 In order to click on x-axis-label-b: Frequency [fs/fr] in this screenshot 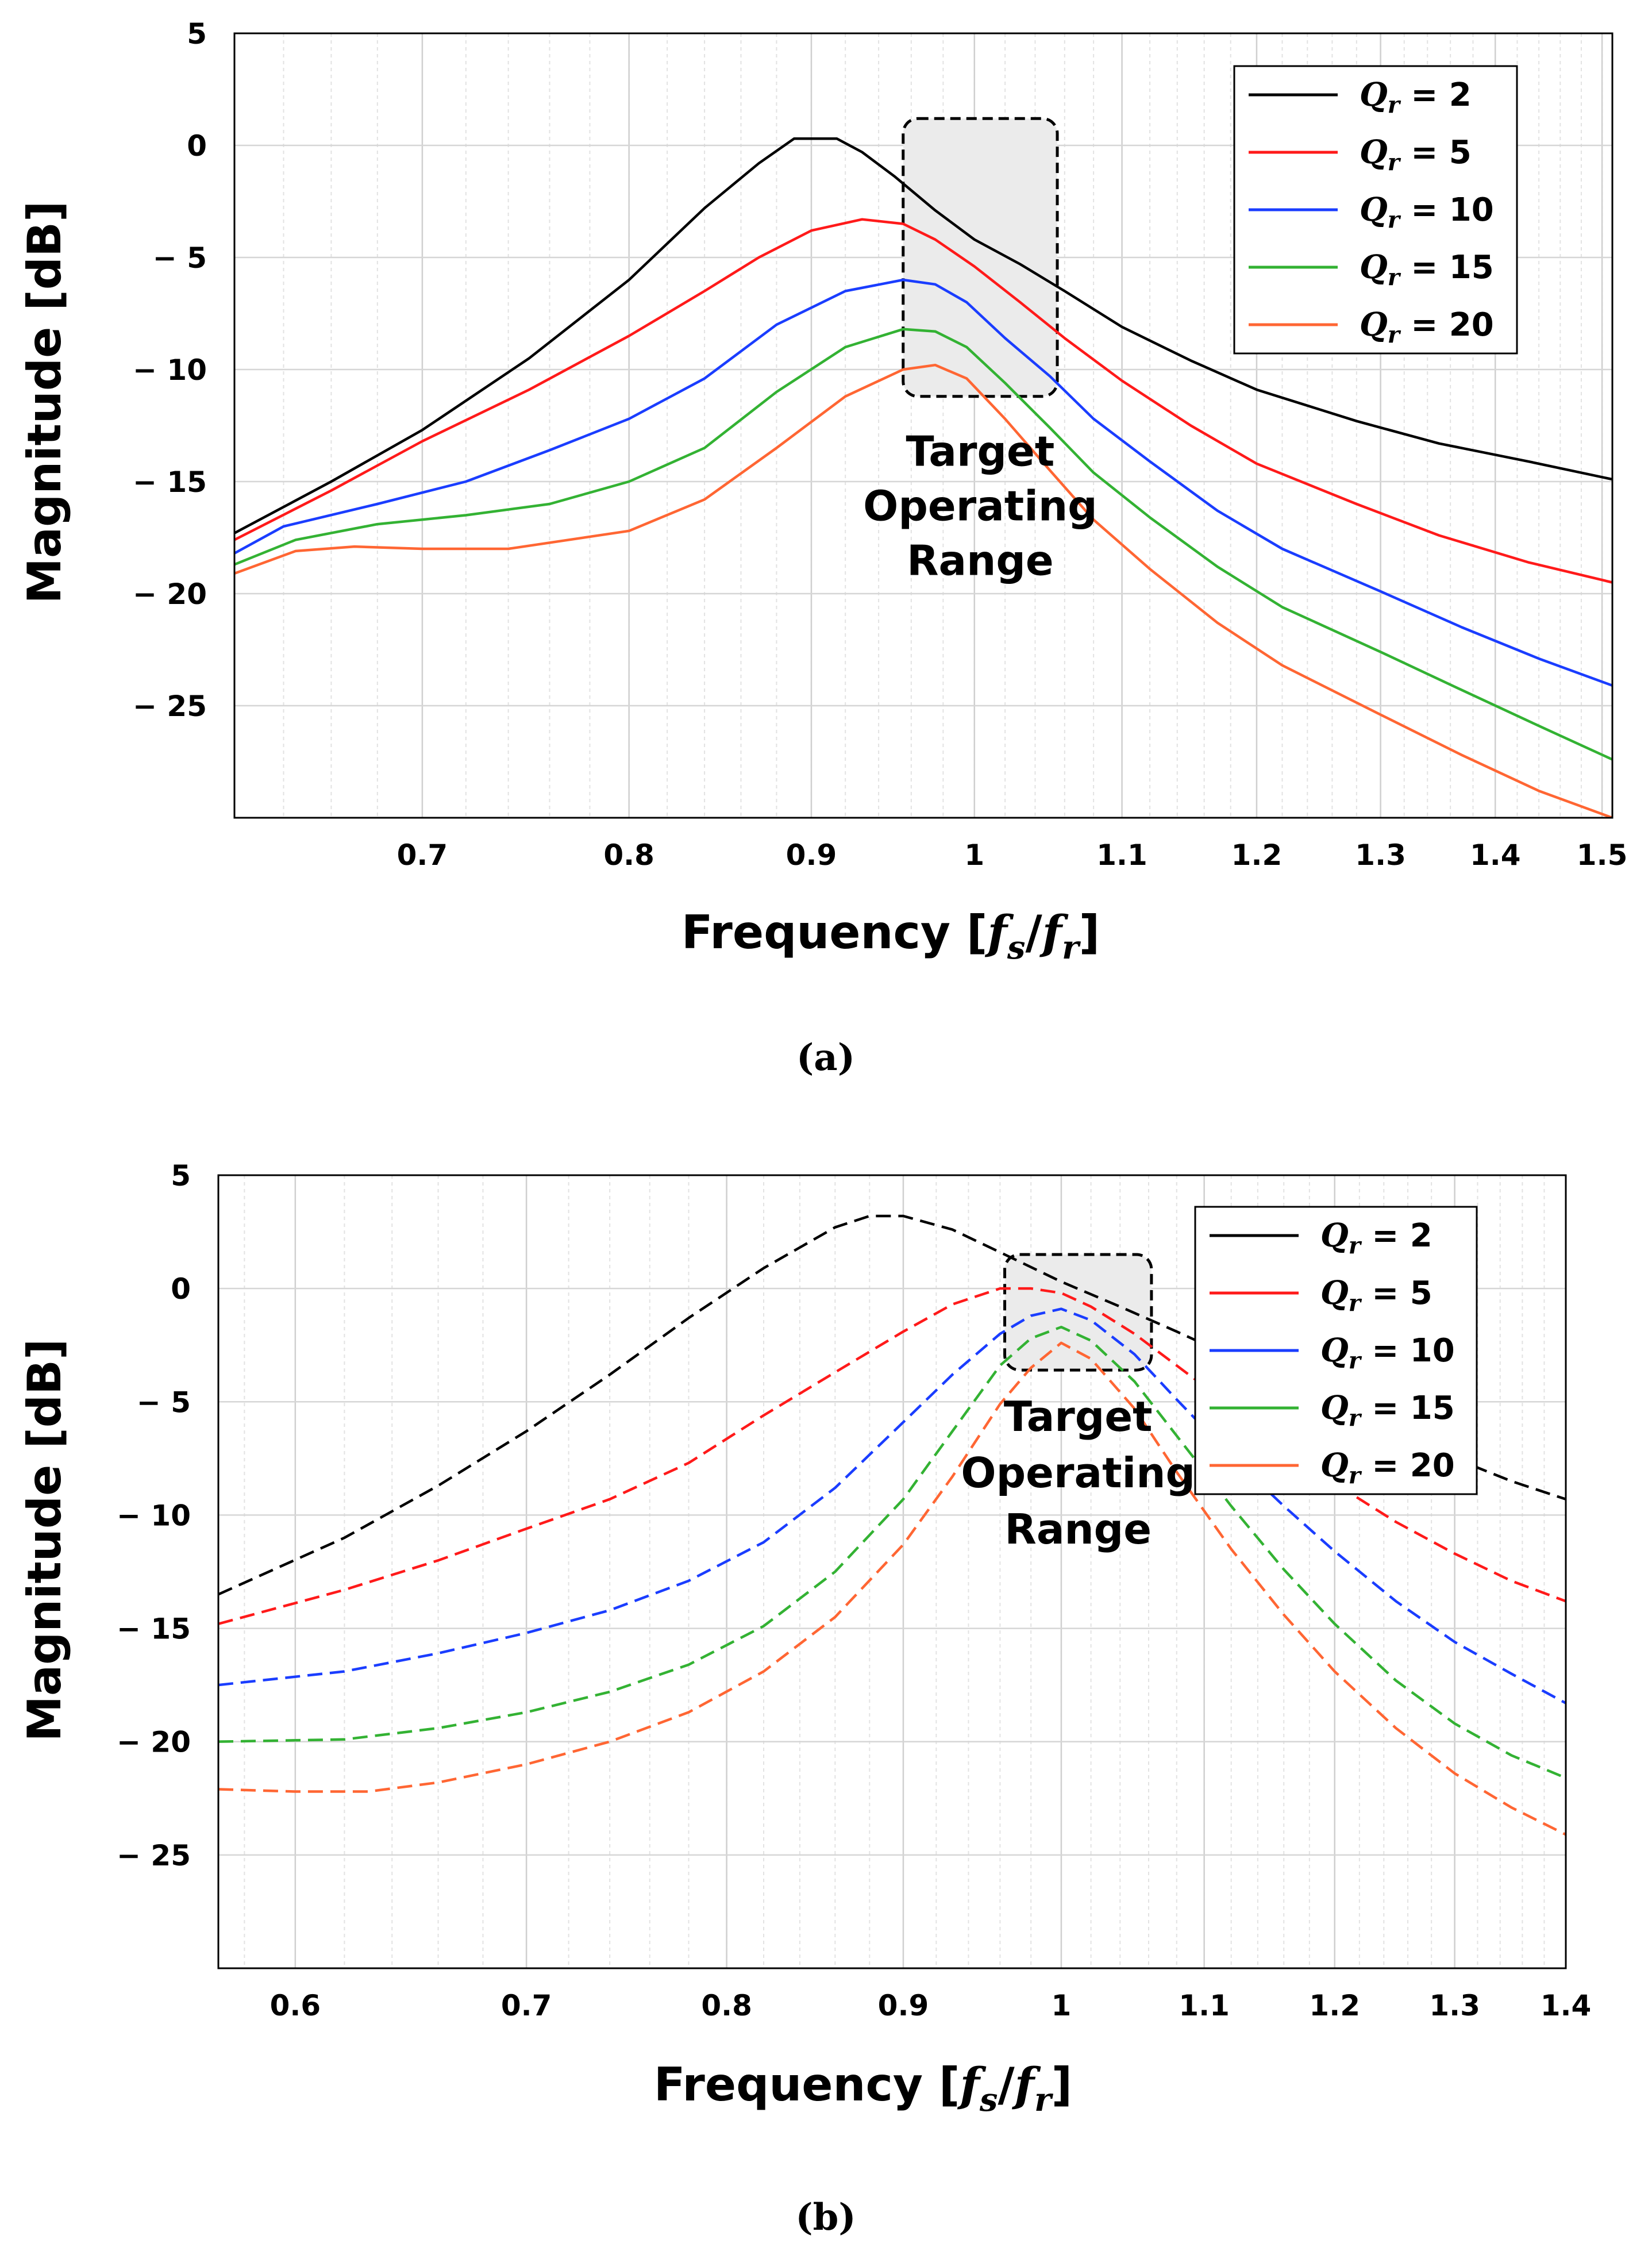, I will do `click(863, 2088)`.